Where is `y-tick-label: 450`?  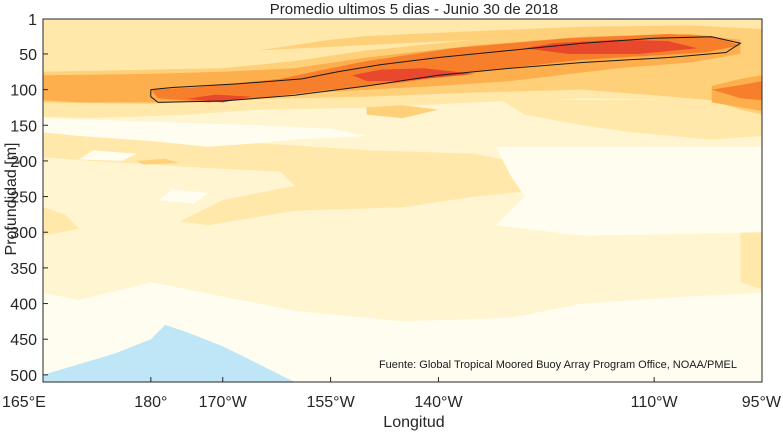
y-tick-label: 450 is located at coordinates (23, 340).